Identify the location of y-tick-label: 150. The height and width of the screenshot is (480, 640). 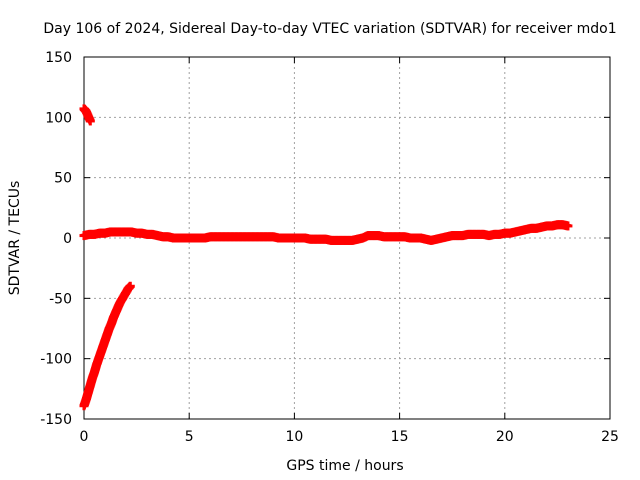
(58, 58).